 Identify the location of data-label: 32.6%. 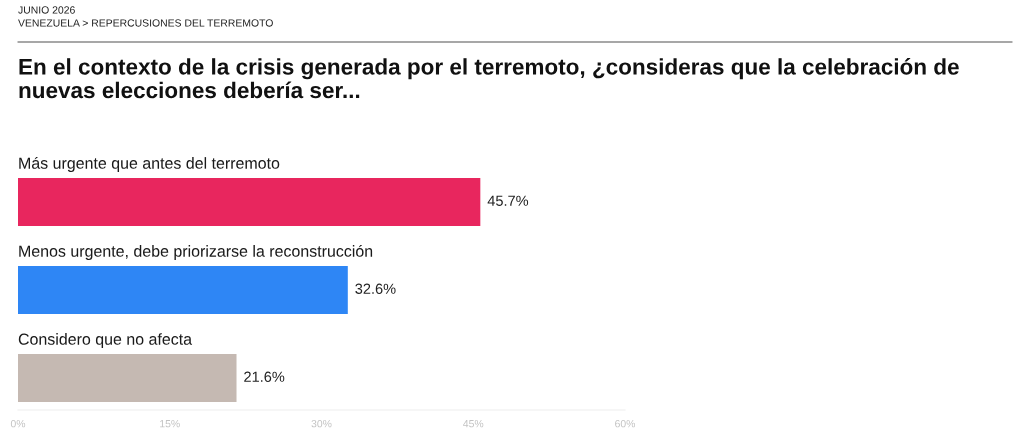
(375, 288).